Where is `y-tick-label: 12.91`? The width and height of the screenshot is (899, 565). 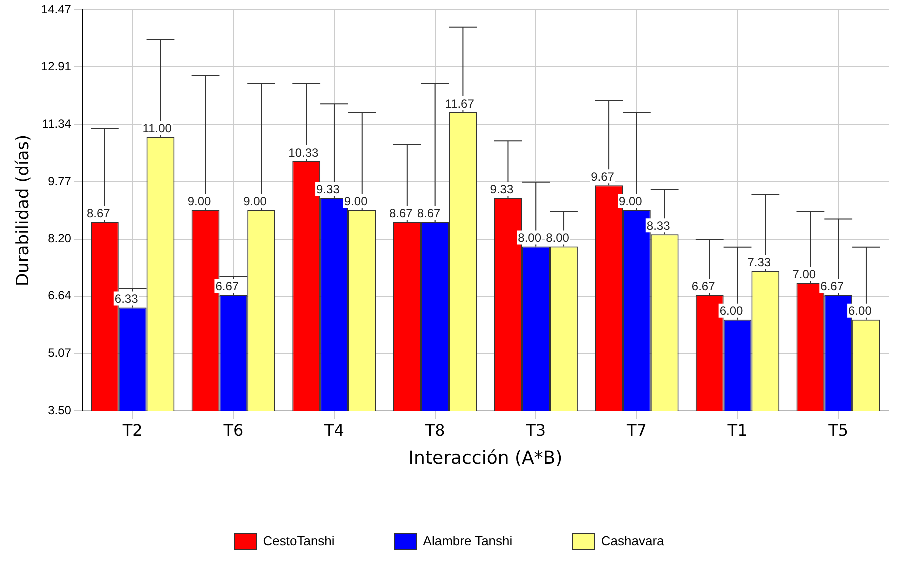
y-tick-label: 12.91 is located at coordinates (56, 67).